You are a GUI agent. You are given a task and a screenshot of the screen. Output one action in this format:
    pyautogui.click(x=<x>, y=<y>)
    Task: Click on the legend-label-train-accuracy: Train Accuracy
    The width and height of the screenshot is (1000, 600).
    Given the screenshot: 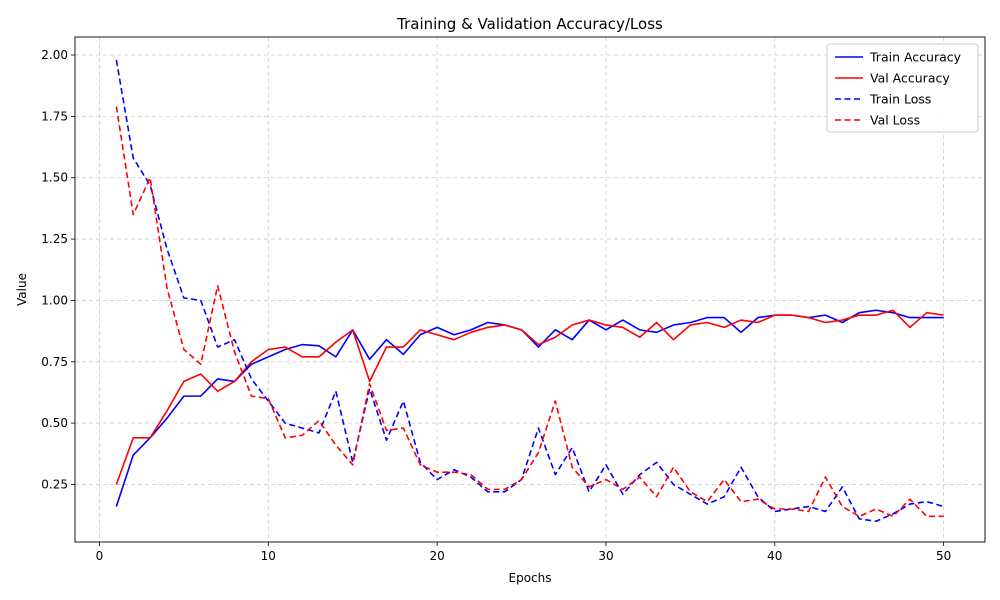 What is the action you would take?
    pyautogui.click(x=915, y=57)
    